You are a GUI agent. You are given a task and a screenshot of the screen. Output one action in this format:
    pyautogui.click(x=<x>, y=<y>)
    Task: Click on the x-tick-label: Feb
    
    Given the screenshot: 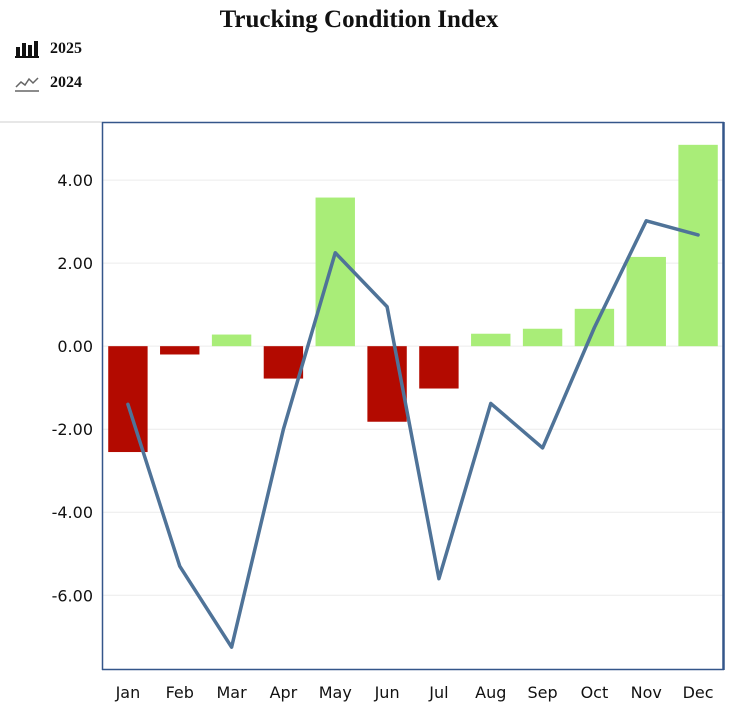 What is the action you would take?
    pyautogui.click(x=180, y=692)
    